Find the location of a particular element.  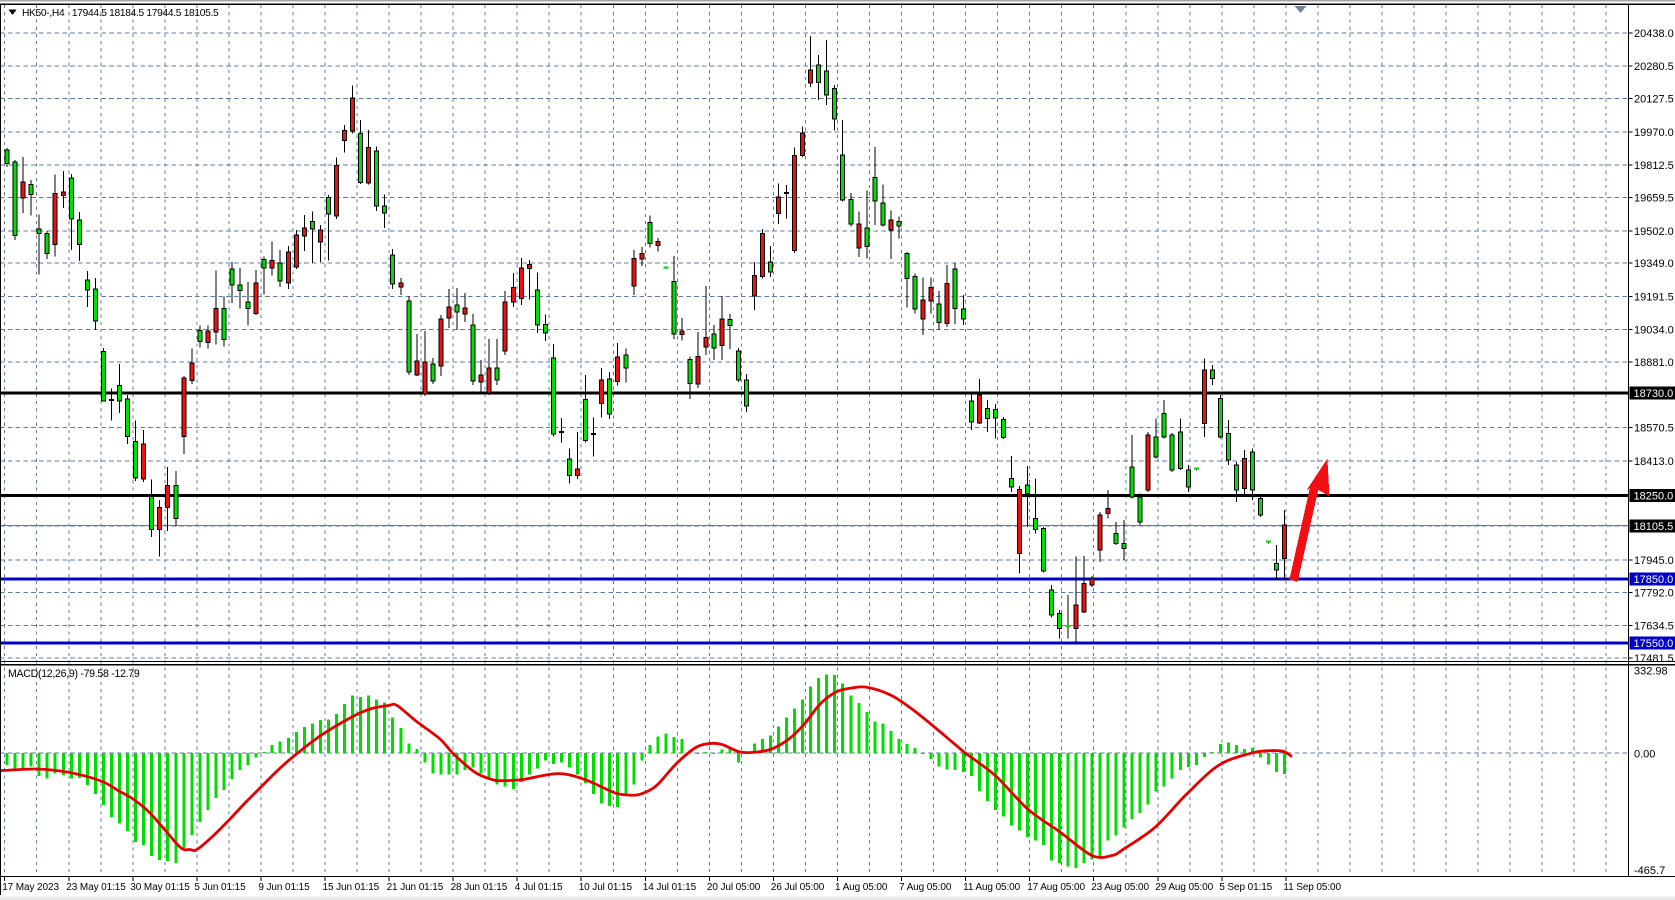

svg-text: 20280.5 is located at coordinates (1654, 67).